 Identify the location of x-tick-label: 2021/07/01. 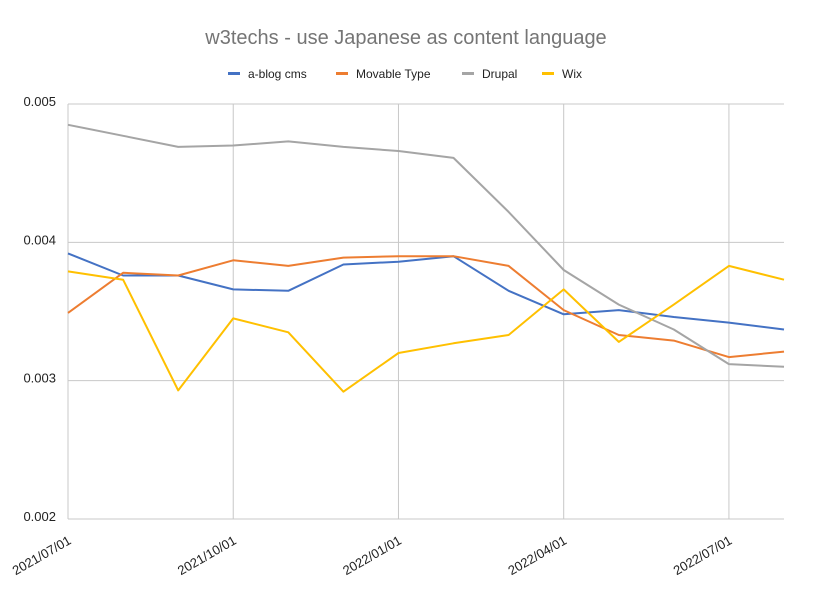
(42, 556).